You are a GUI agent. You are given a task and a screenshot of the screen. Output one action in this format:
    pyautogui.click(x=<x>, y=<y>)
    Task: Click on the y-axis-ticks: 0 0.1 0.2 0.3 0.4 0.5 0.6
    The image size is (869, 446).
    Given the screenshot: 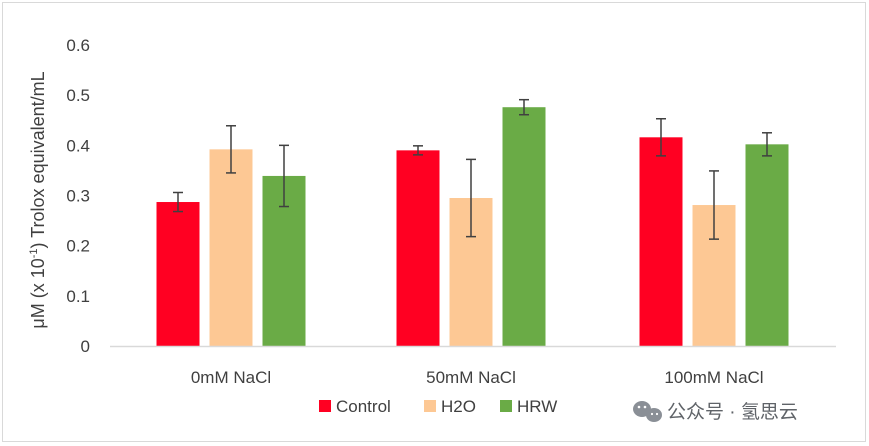 What is the action you would take?
    pyautogui.click(x=78, y=196)
    